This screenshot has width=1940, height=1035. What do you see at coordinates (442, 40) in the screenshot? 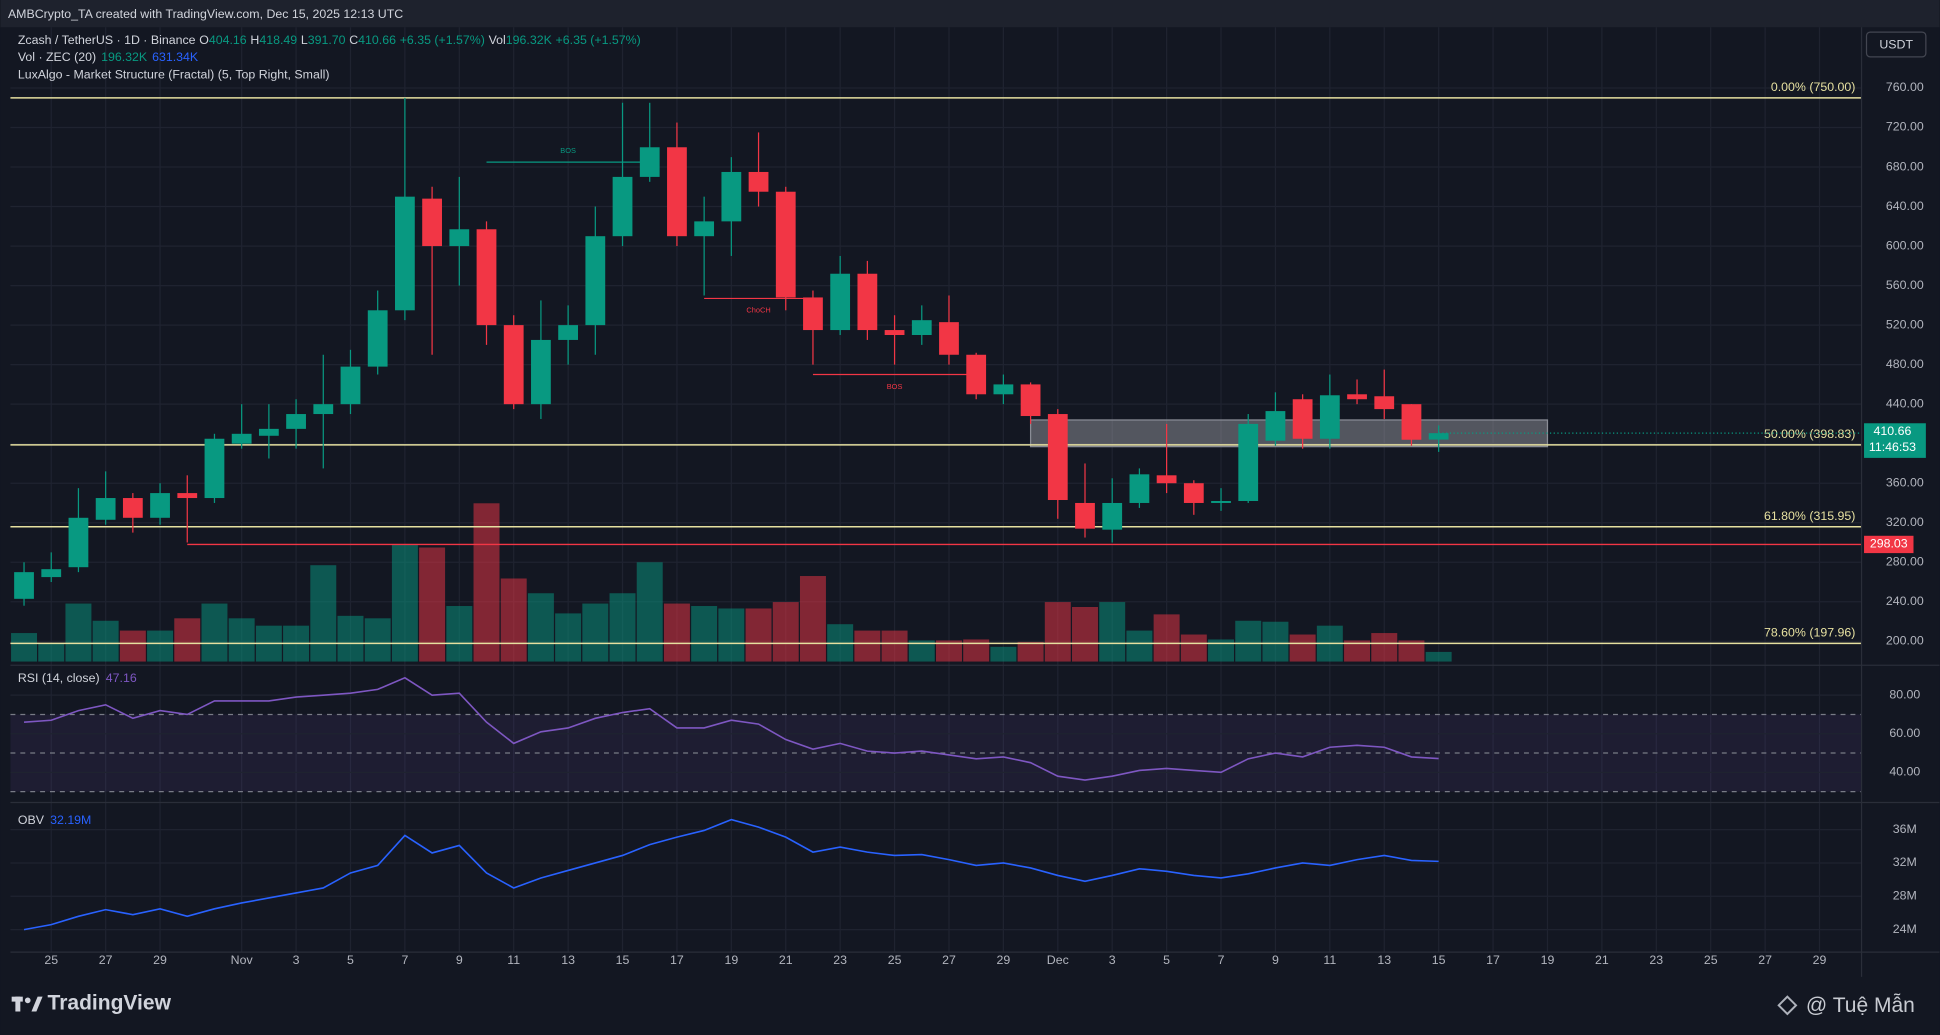
I see `change: +6.35 (+1.57%)` at bounding box center [442, 40].